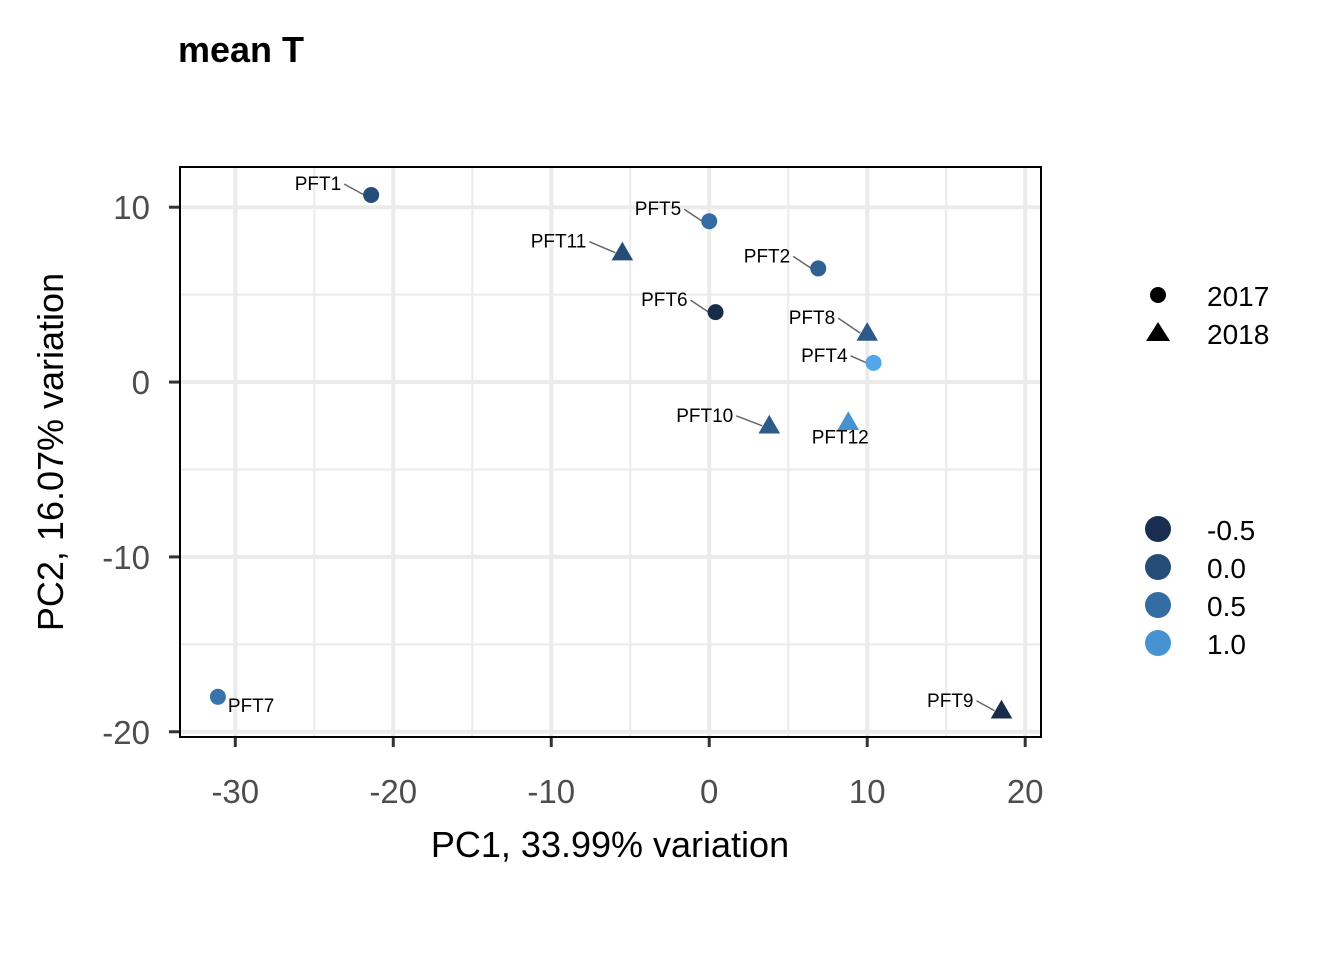 This screenshot has width=1344, height=960. I want to click on legend-key-triangle, so click(1158, 331).